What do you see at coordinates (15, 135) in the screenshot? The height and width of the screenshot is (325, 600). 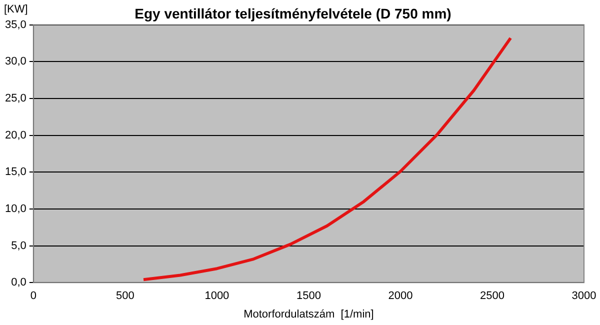 I see `y-tick-label: 20,0` at bounding box center [15, 135].